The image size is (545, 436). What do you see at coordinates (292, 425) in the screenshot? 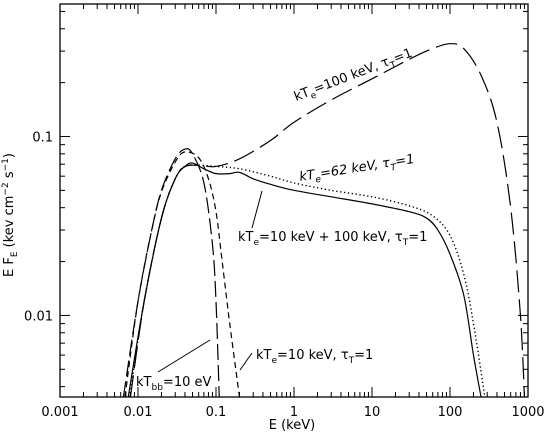
I see `x-axis-label: E (keV)` at bounding box center [292, 425].